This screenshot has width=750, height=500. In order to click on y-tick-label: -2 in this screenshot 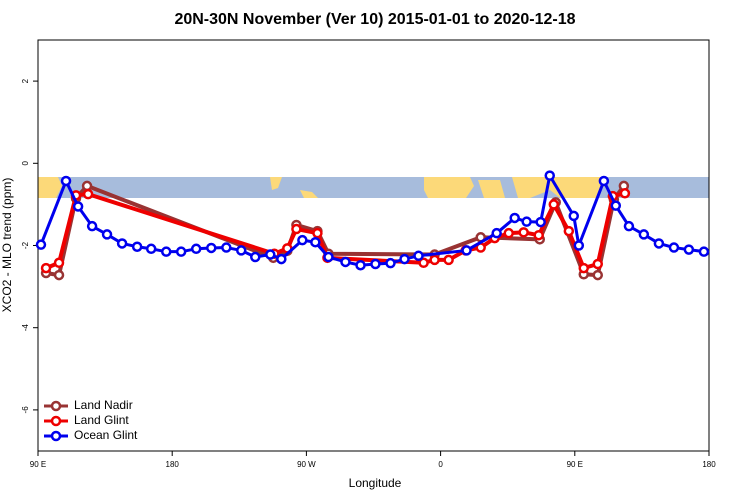, I will do `click(25, 245)`.